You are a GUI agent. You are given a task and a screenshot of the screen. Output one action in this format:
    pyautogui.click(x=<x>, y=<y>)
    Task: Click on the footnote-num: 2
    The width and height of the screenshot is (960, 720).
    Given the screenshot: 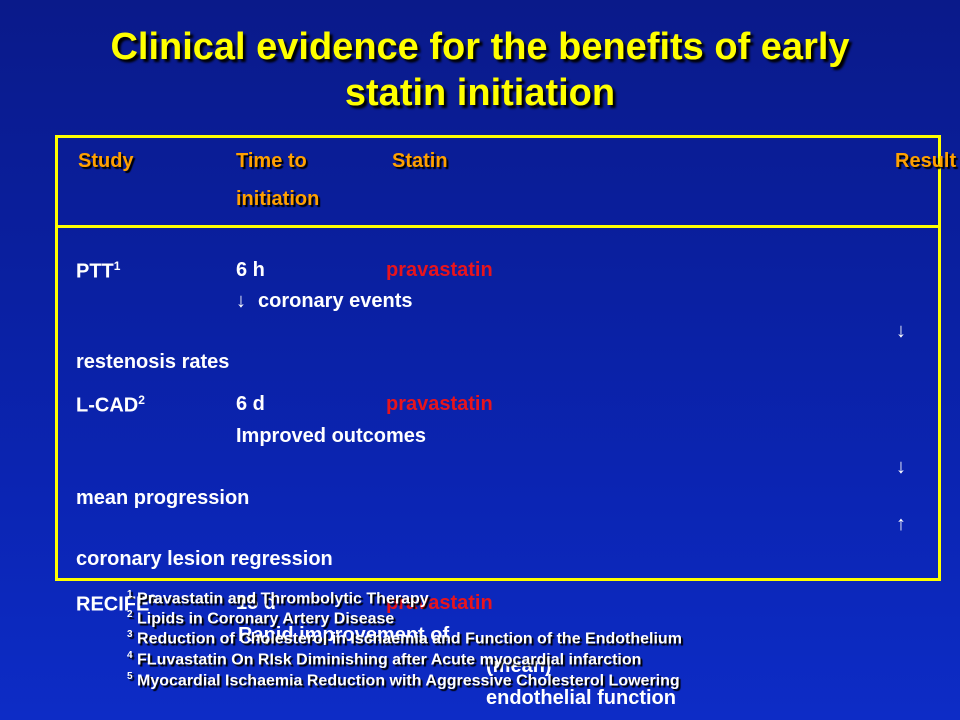 What is the action you would take?
    pyautogui.click(x=130, y=614)
    